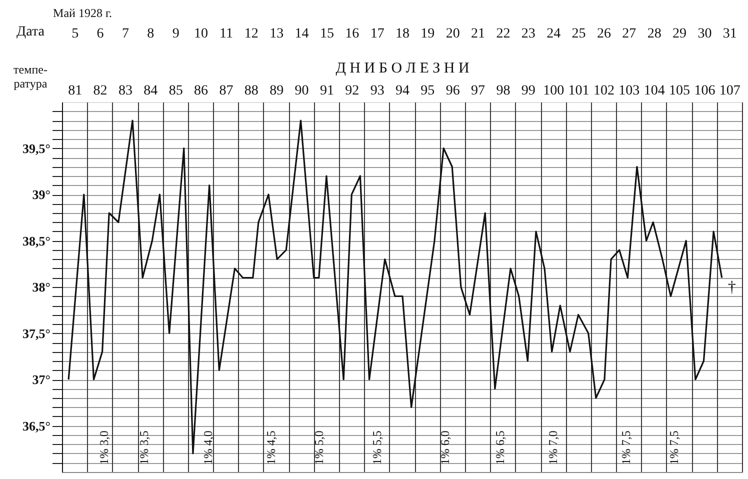  What do you see at coordinates (41, 194) in the screenshot?
I see `y-tick-label: 39°` at bounding box center [41, 194].